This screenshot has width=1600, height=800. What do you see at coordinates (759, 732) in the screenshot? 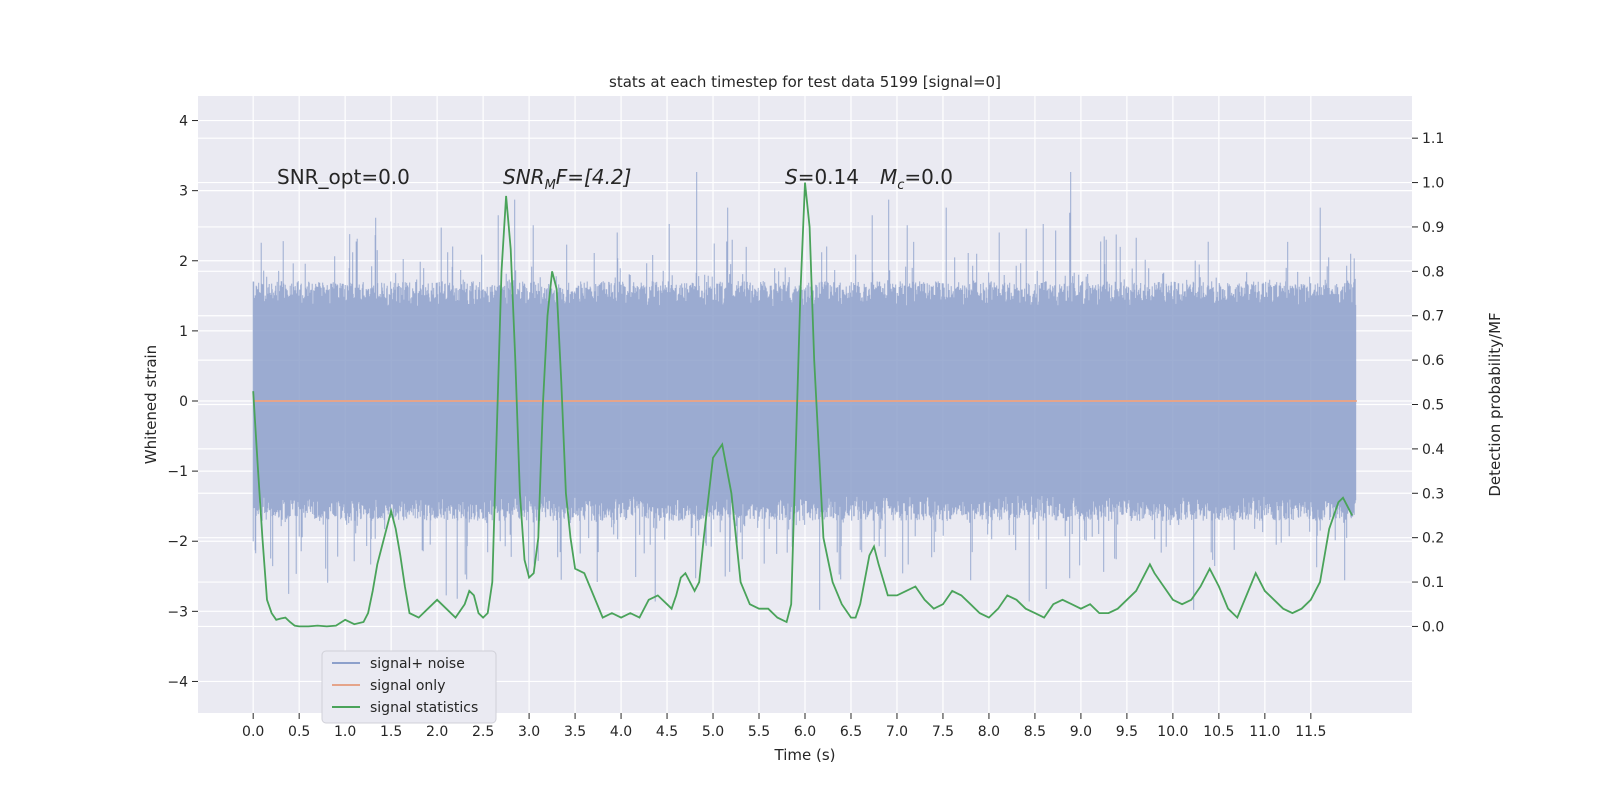
I see `x-tick-label-11: 5.5` at bounding box center [759, 732].